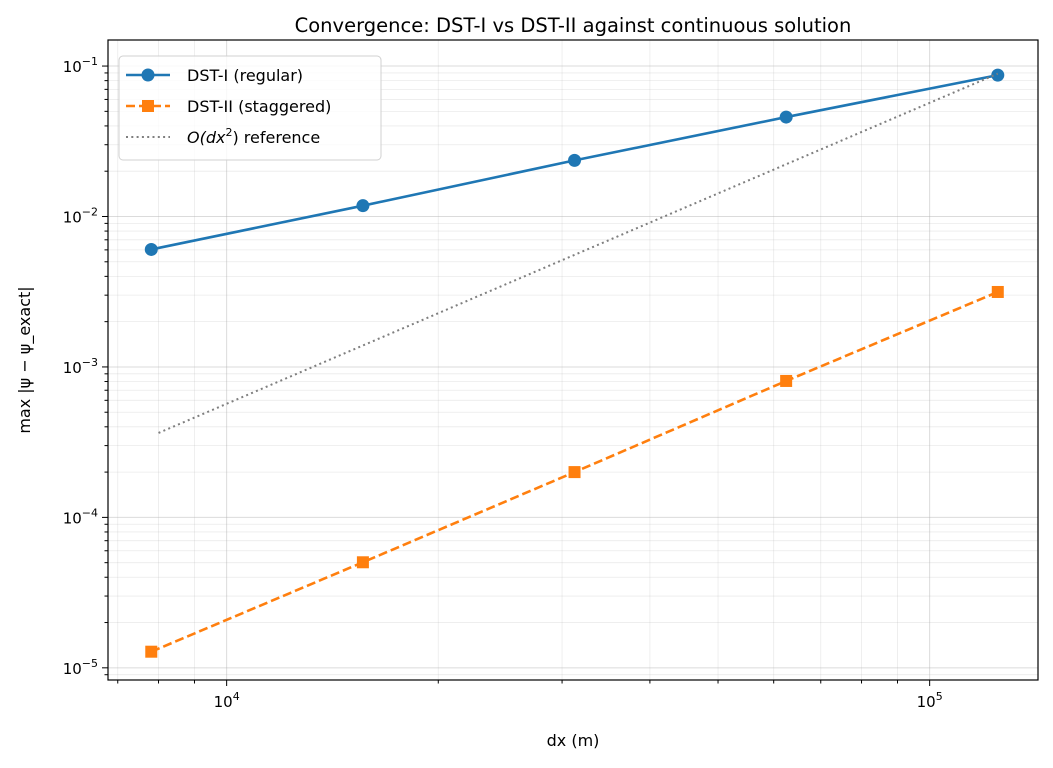 This screenshot has height=768, width=1053. I want to click on legend-label-1: DST-II (staggered), so click(259, 106).